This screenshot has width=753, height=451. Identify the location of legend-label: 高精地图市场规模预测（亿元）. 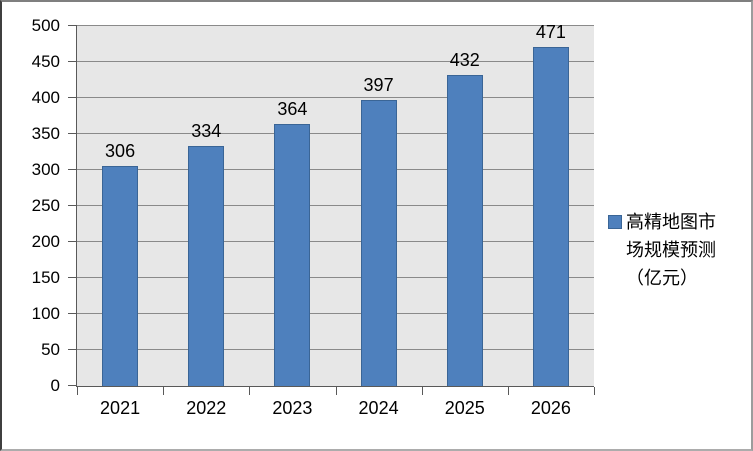
(671, 250).